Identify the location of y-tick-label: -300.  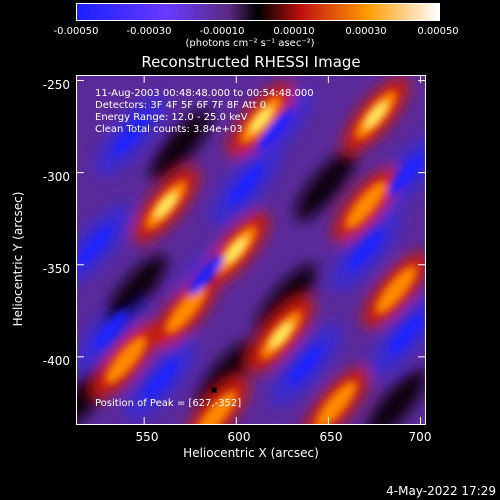
(56, 177).